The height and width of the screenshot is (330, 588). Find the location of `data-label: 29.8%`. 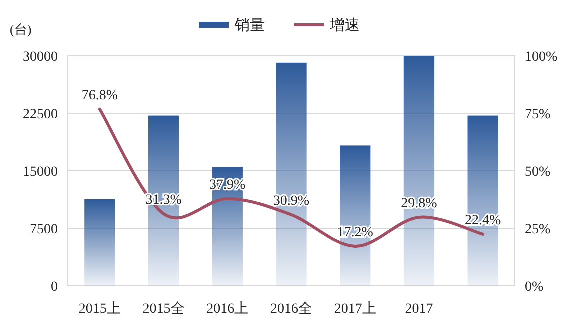

data-label: 29.8% is located at coordinates (419, 204).